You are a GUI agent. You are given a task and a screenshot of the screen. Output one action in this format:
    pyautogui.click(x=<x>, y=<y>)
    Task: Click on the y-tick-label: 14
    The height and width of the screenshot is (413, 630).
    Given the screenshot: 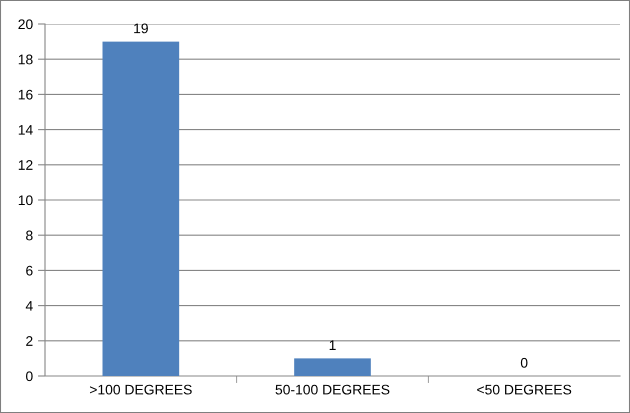 What is the action you would take?
    pyautogui.click(x=25, y=130)
    